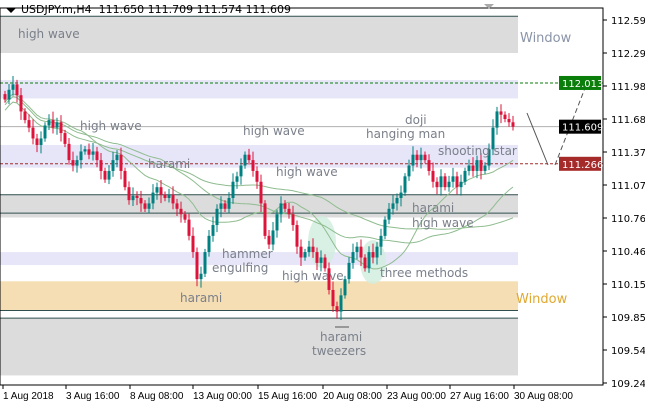 This screenshot has width=645, height=407. Describe the element at coordinates (416, 120) in the screenshot. I see `pattern-label: doji` at that location.